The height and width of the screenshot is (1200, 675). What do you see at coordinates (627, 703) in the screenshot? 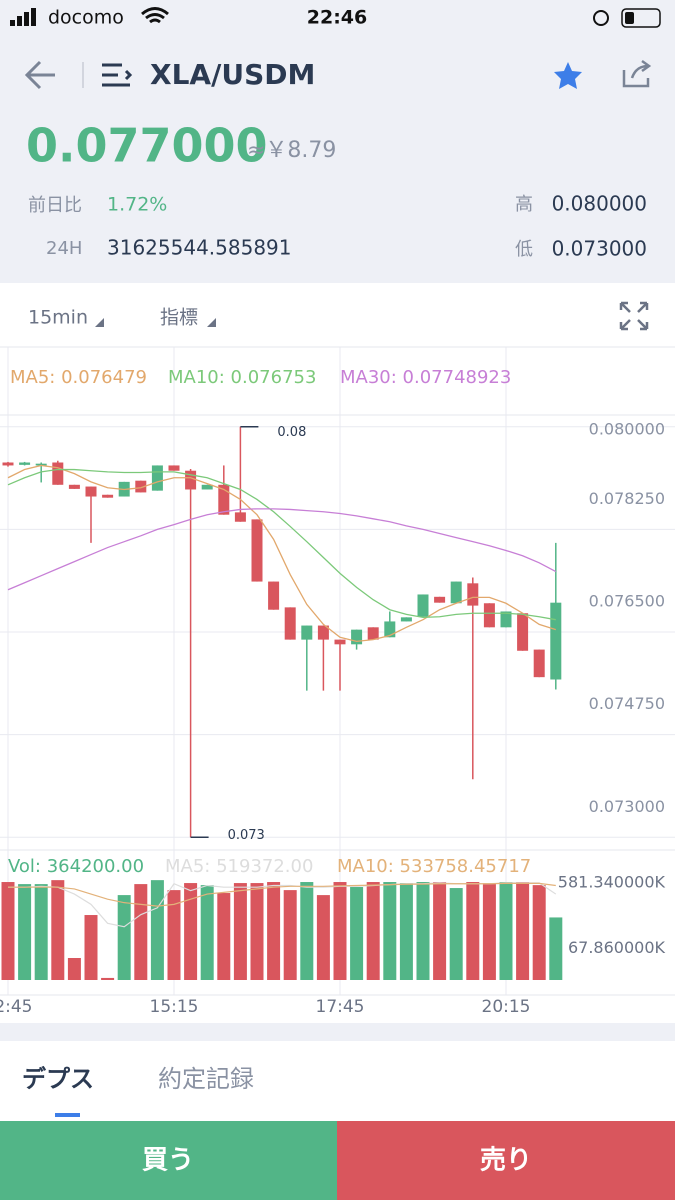
I see `y-tick-label: 0.074750` at bounding box center [627, 703].